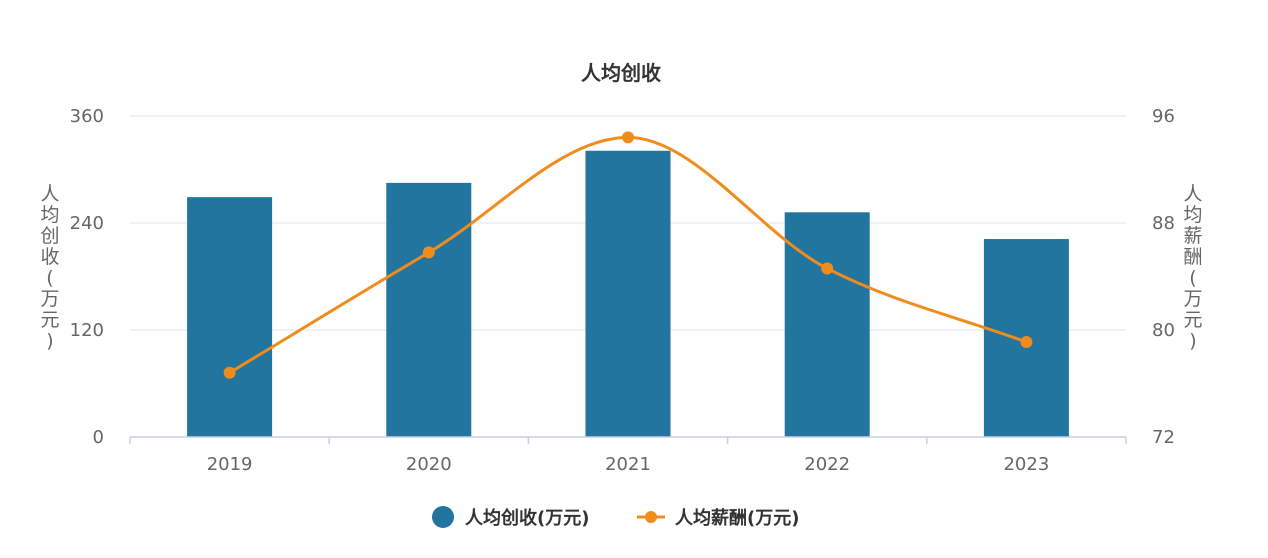  I want to click on y-axis-left: 0 120 240 360 人均创收(万元), so click(72, 277).